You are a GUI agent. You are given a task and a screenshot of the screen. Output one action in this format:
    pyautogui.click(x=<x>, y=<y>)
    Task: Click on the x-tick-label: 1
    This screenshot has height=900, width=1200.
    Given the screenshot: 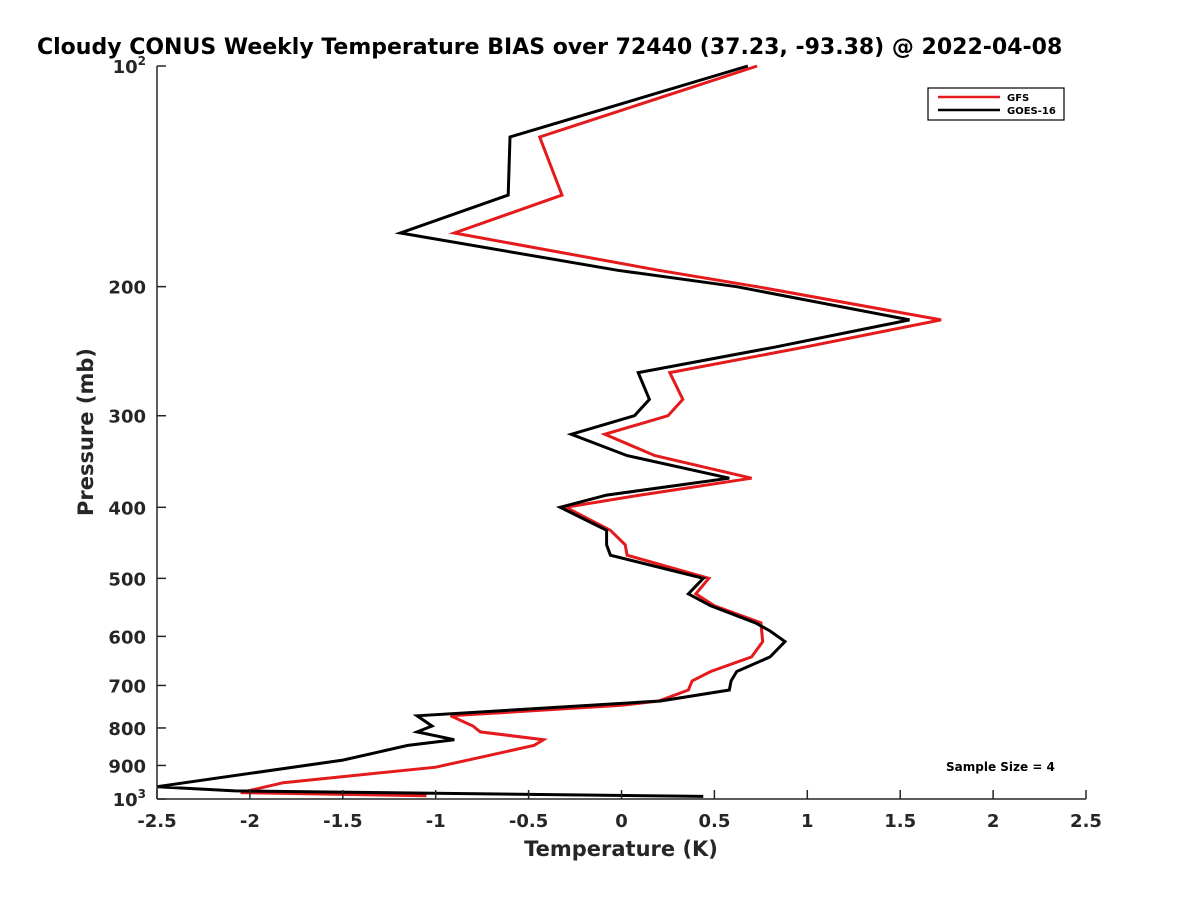 What is the action you would take?
    pyautogui.click(x=807, y=821)
    